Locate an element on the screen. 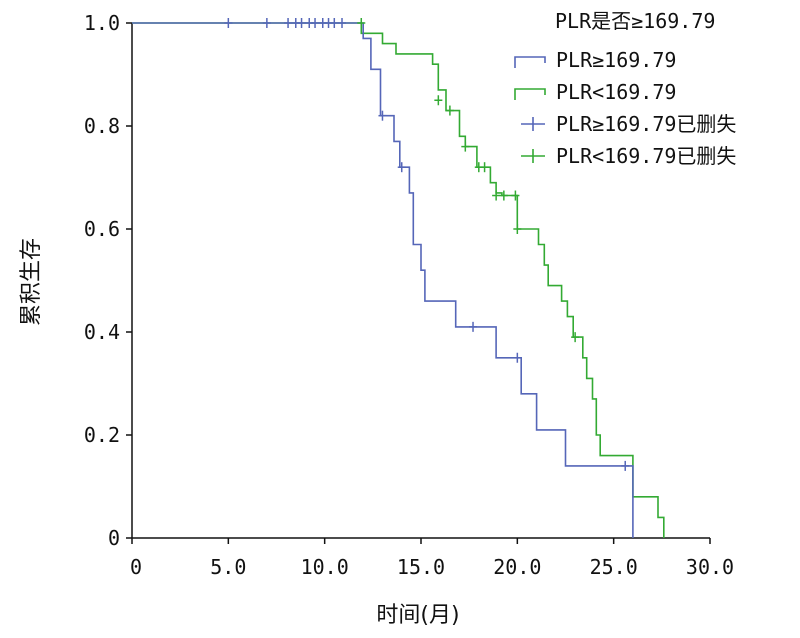  legend-label: PLR≥169.79已删失 is located at coordinates (646, 124).